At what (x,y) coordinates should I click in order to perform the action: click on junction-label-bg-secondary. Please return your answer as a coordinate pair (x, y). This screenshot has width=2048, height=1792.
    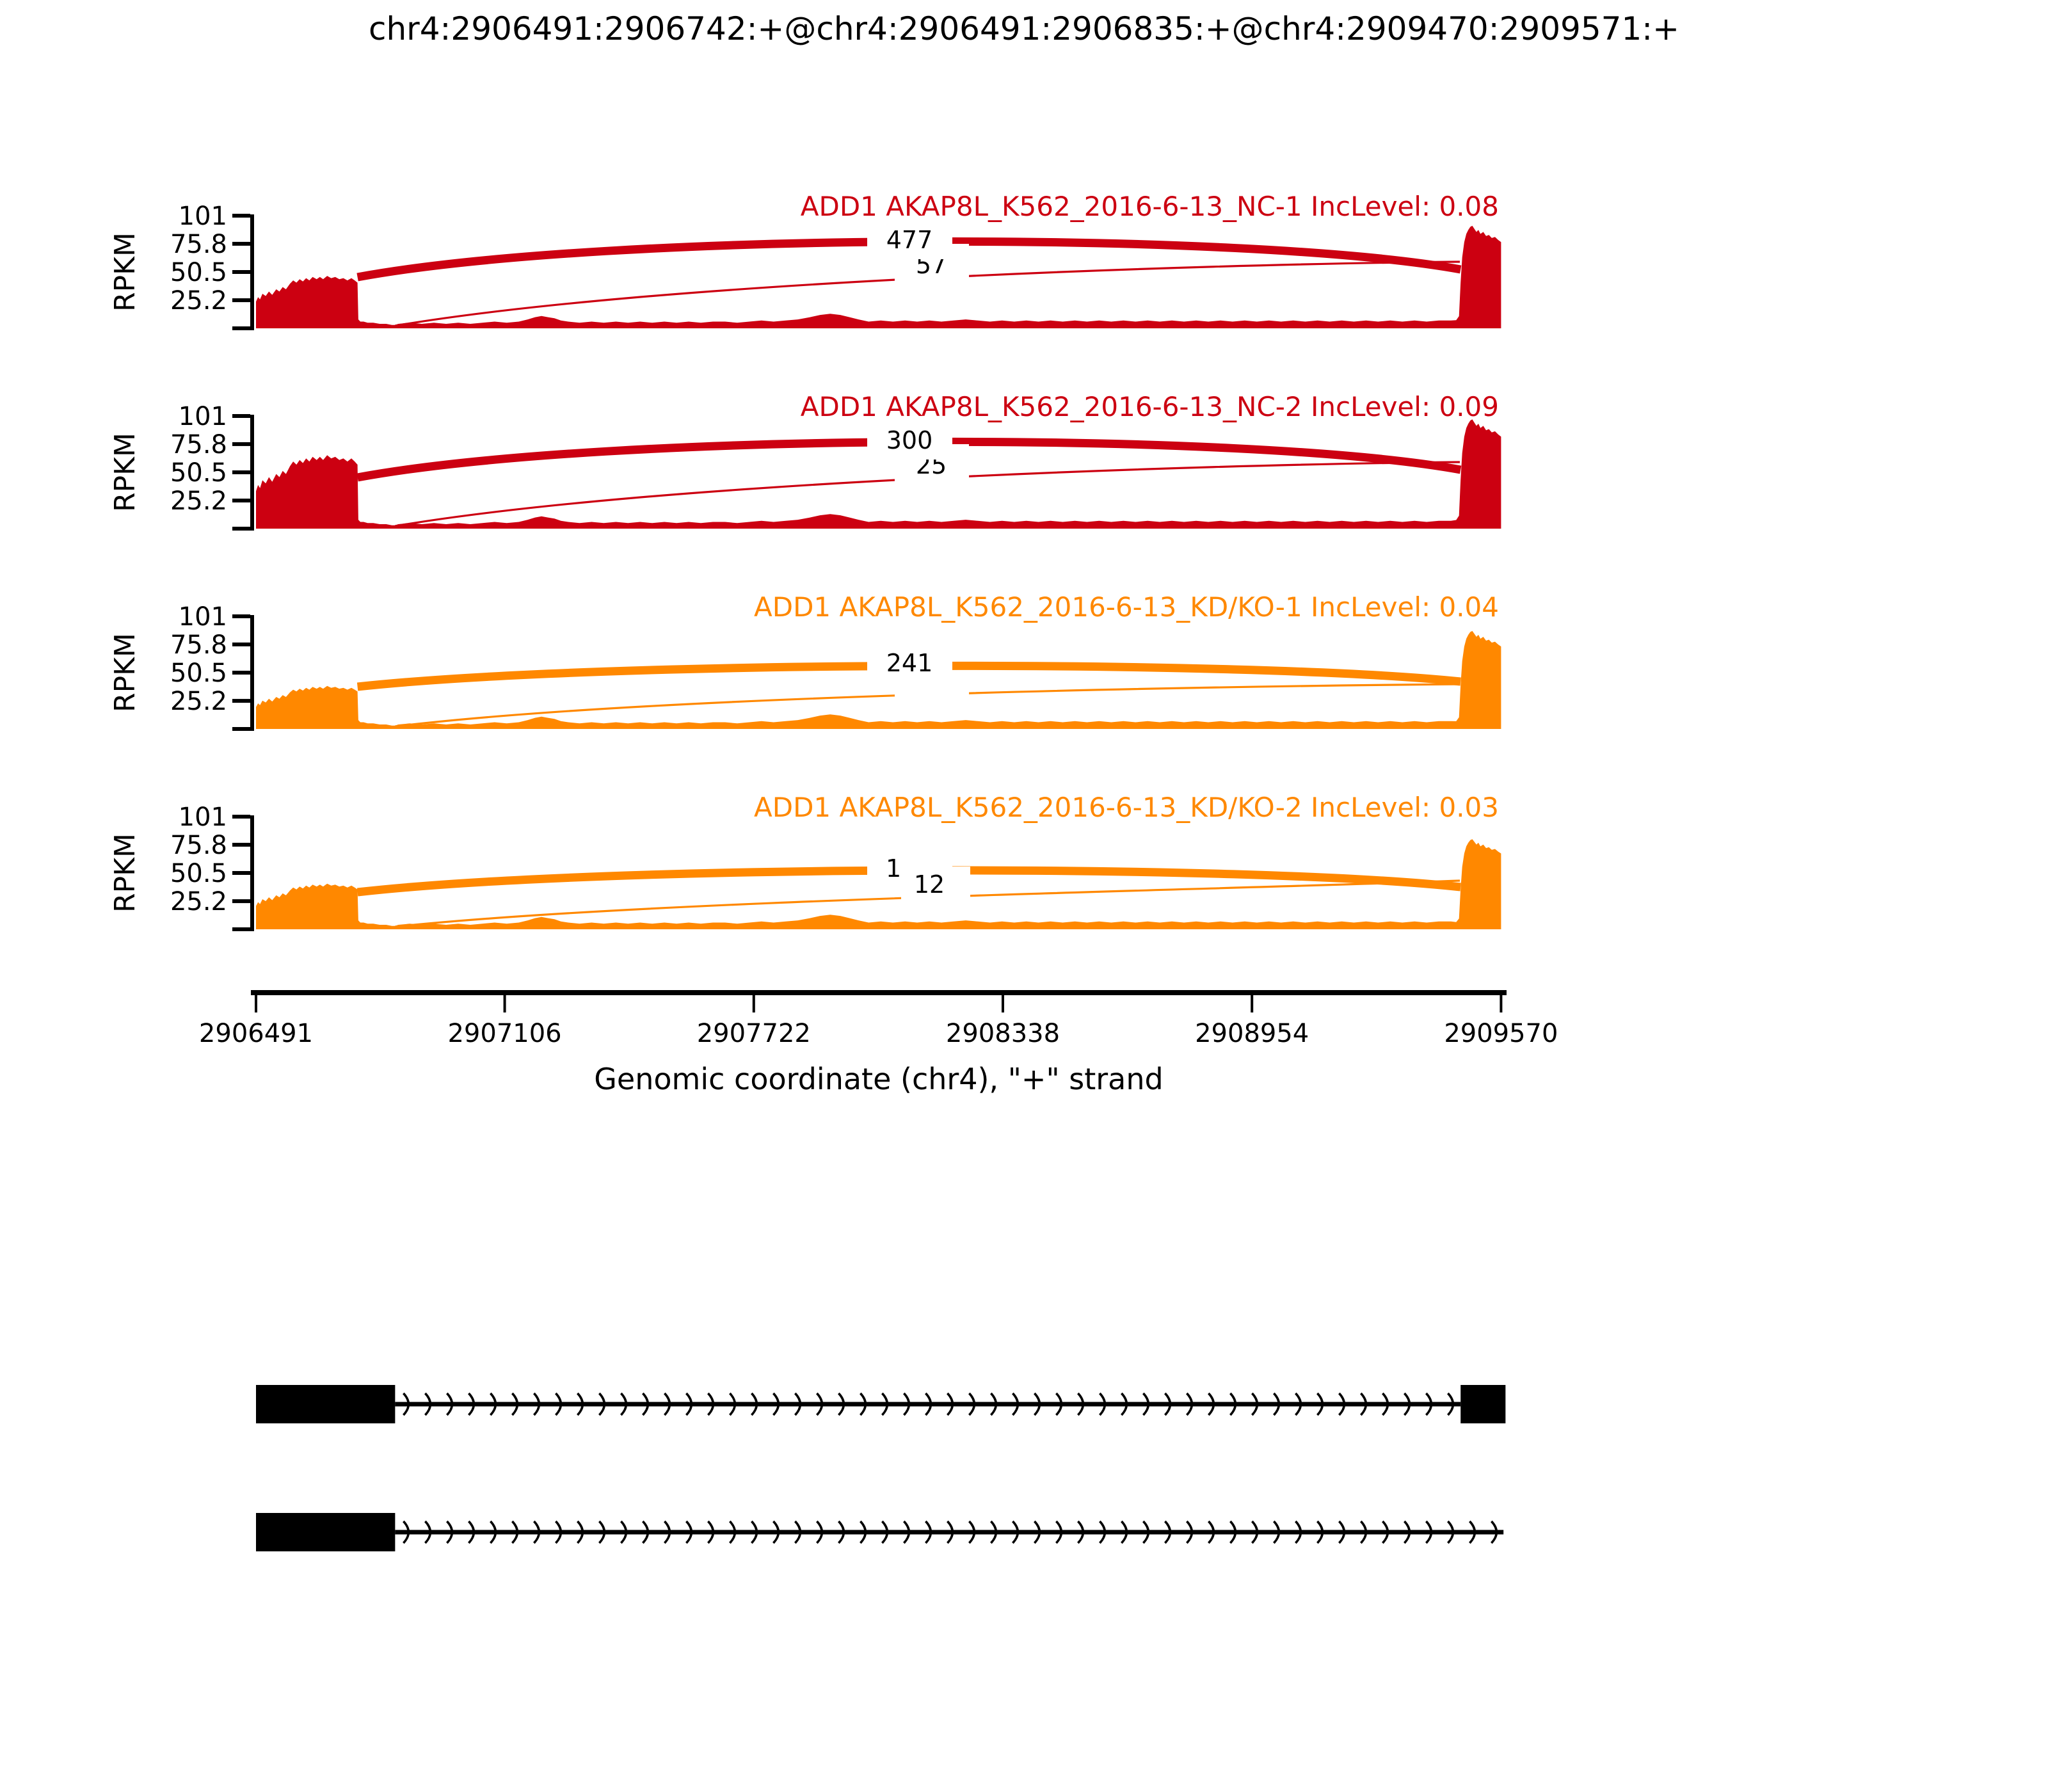
    Looking at the image, I should click on (935, 888).